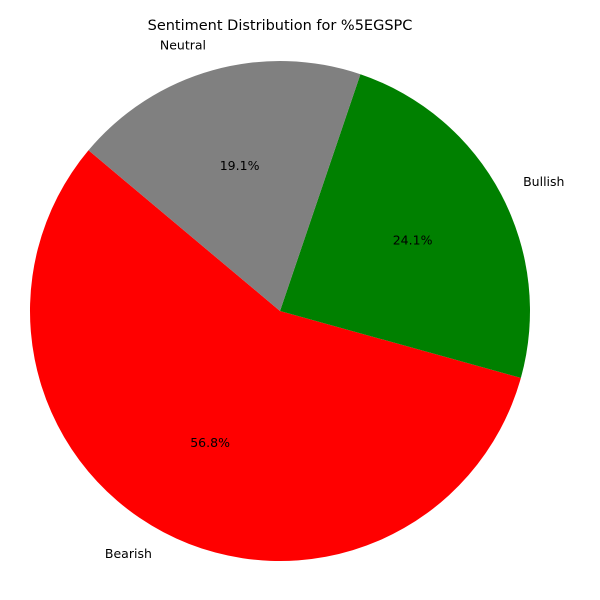 Image resolution: width=600 pixels, height=600 pixels. What do you see at coordinates (128, 553) in the screenshot?
I see `category-label-bearish: Bearish` at bounding box center [128, 553].